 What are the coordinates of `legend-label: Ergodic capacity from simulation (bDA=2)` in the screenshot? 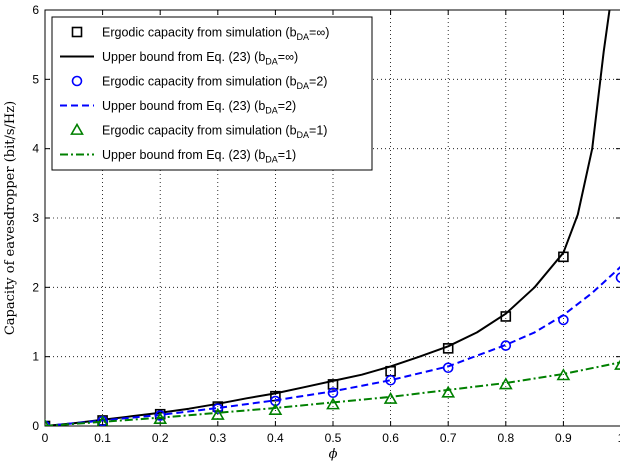 It's located at (214, 83).